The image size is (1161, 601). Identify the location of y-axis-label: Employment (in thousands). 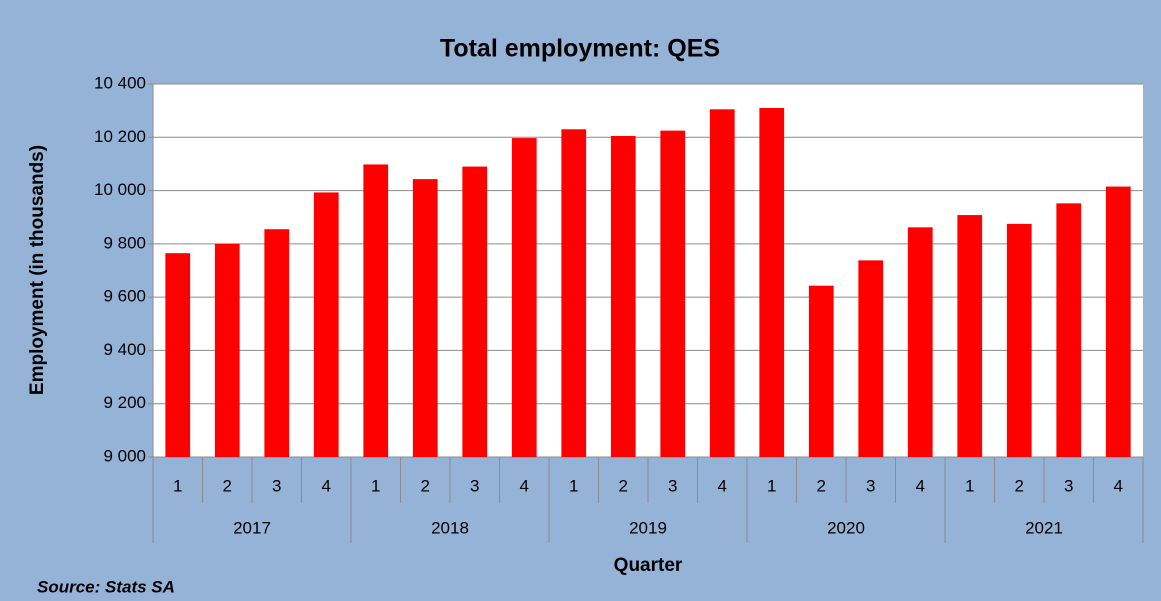
(37, 270).